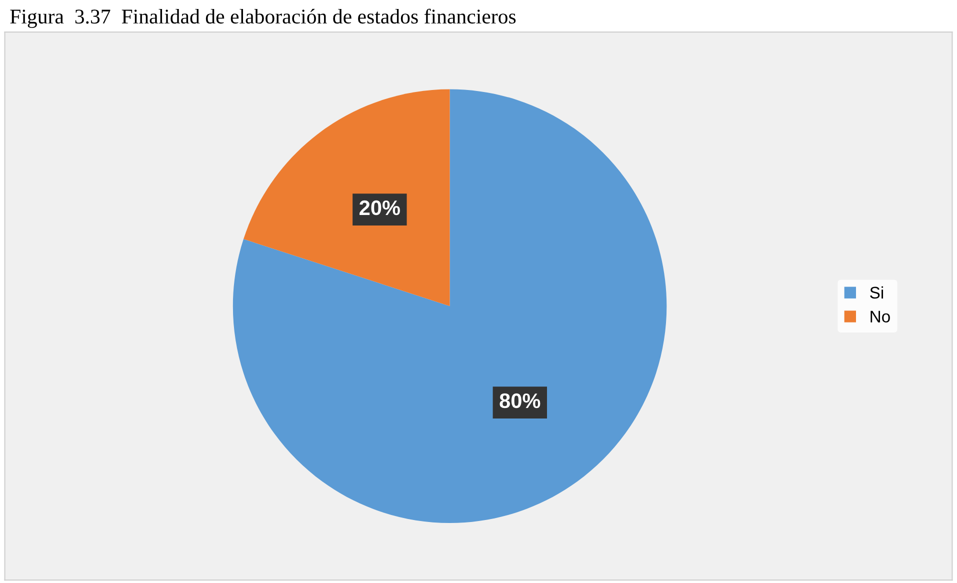 The height and width of the screenshot is (583, 957). What do you see at coordinates (880, 316) in the screenshot?
I see `legend-label: No` at bounding box center [880, 316].